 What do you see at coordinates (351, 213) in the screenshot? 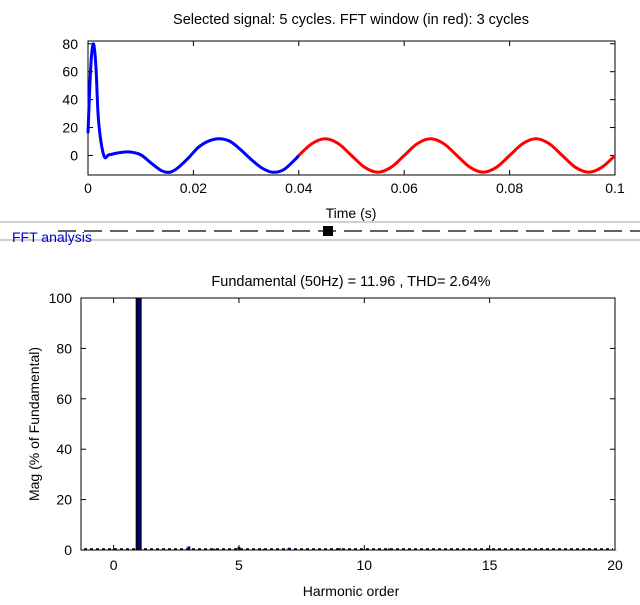
I see `signal-x-axis-label: Time (s)` at bounding box center [351, 213].